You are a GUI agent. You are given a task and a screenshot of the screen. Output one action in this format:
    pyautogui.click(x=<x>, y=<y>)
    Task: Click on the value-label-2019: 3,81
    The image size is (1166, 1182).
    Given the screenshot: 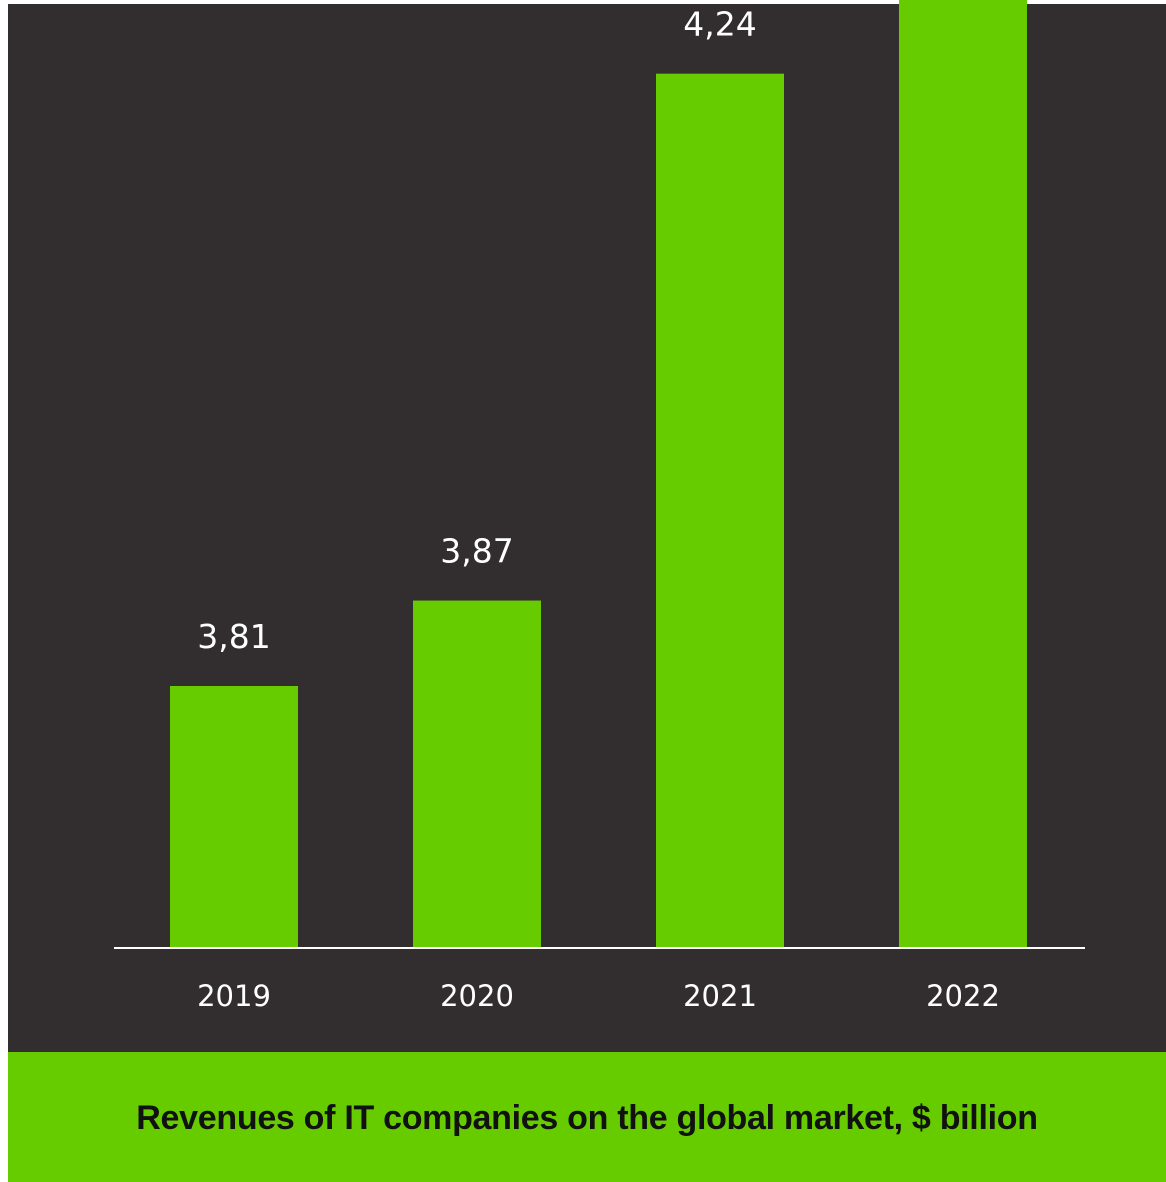 What is the action you would take?
    pyautogui.click(x=233, y=636)
    